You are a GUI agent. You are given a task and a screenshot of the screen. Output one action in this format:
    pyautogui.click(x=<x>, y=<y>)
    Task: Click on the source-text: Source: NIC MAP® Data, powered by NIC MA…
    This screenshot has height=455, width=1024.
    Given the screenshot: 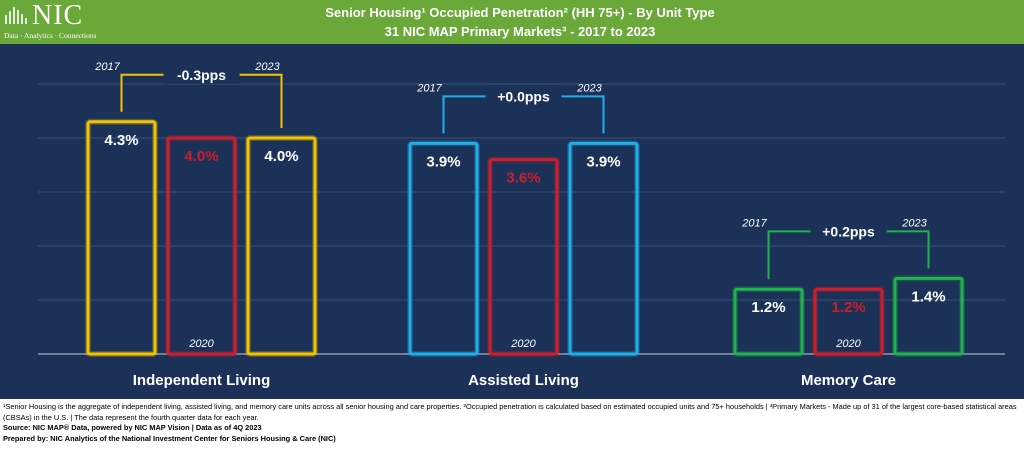 What is the action you would take?
    pyautogui.click(x=132, y=427)
    